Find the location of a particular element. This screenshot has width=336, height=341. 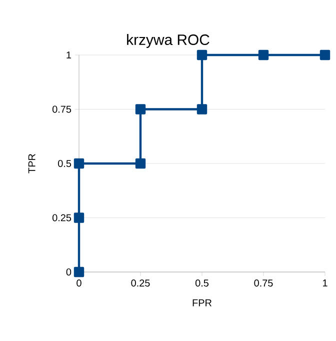

chart-title: krzywa ROC is located at coordinates (168, 41).